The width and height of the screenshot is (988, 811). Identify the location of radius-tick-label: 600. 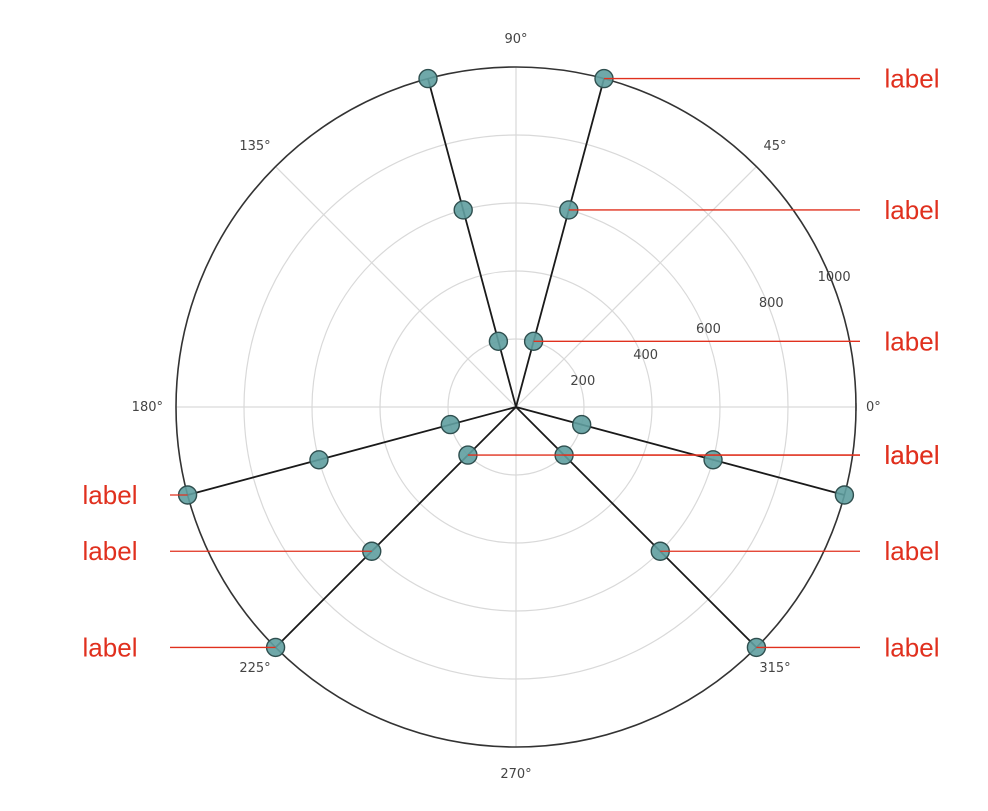
(708, 329).